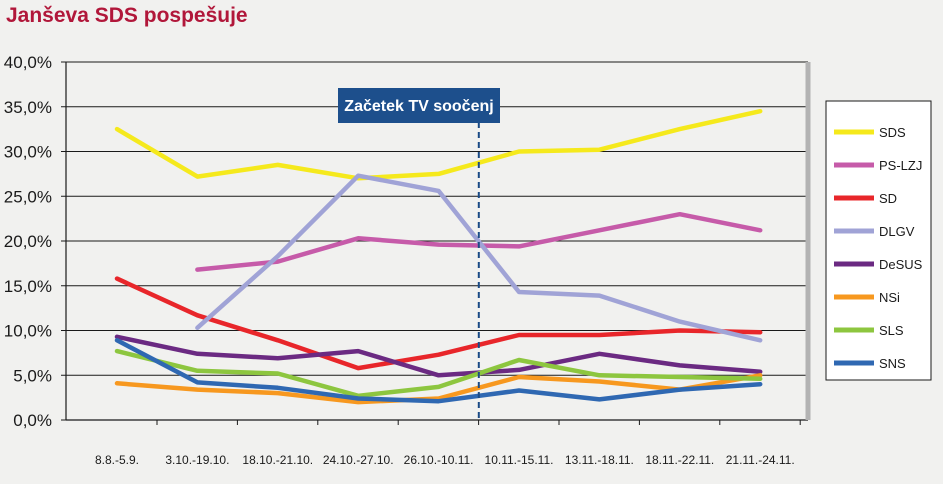 The height and width of the screenshot is (484, 943). What do you see at coordinates (358, 460) in the screenshot?
I see `x-tick-label: 24.10.-27.10.` at bounding box center [358, 460].